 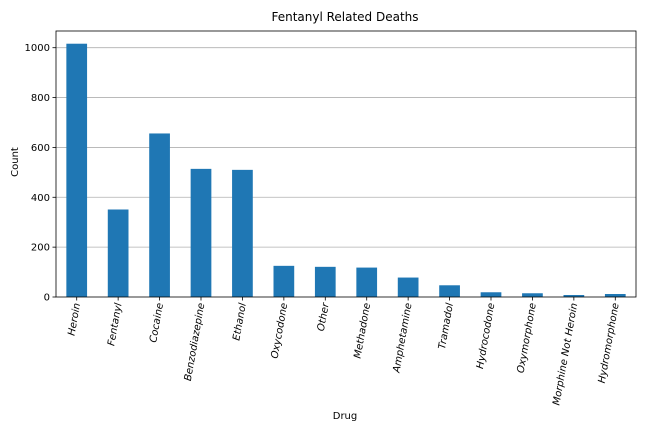 What do you see at coordinates (157, 322) in the screenshot?
I see `x-tick-label: Cocaine` at bounding box center [157, 322].